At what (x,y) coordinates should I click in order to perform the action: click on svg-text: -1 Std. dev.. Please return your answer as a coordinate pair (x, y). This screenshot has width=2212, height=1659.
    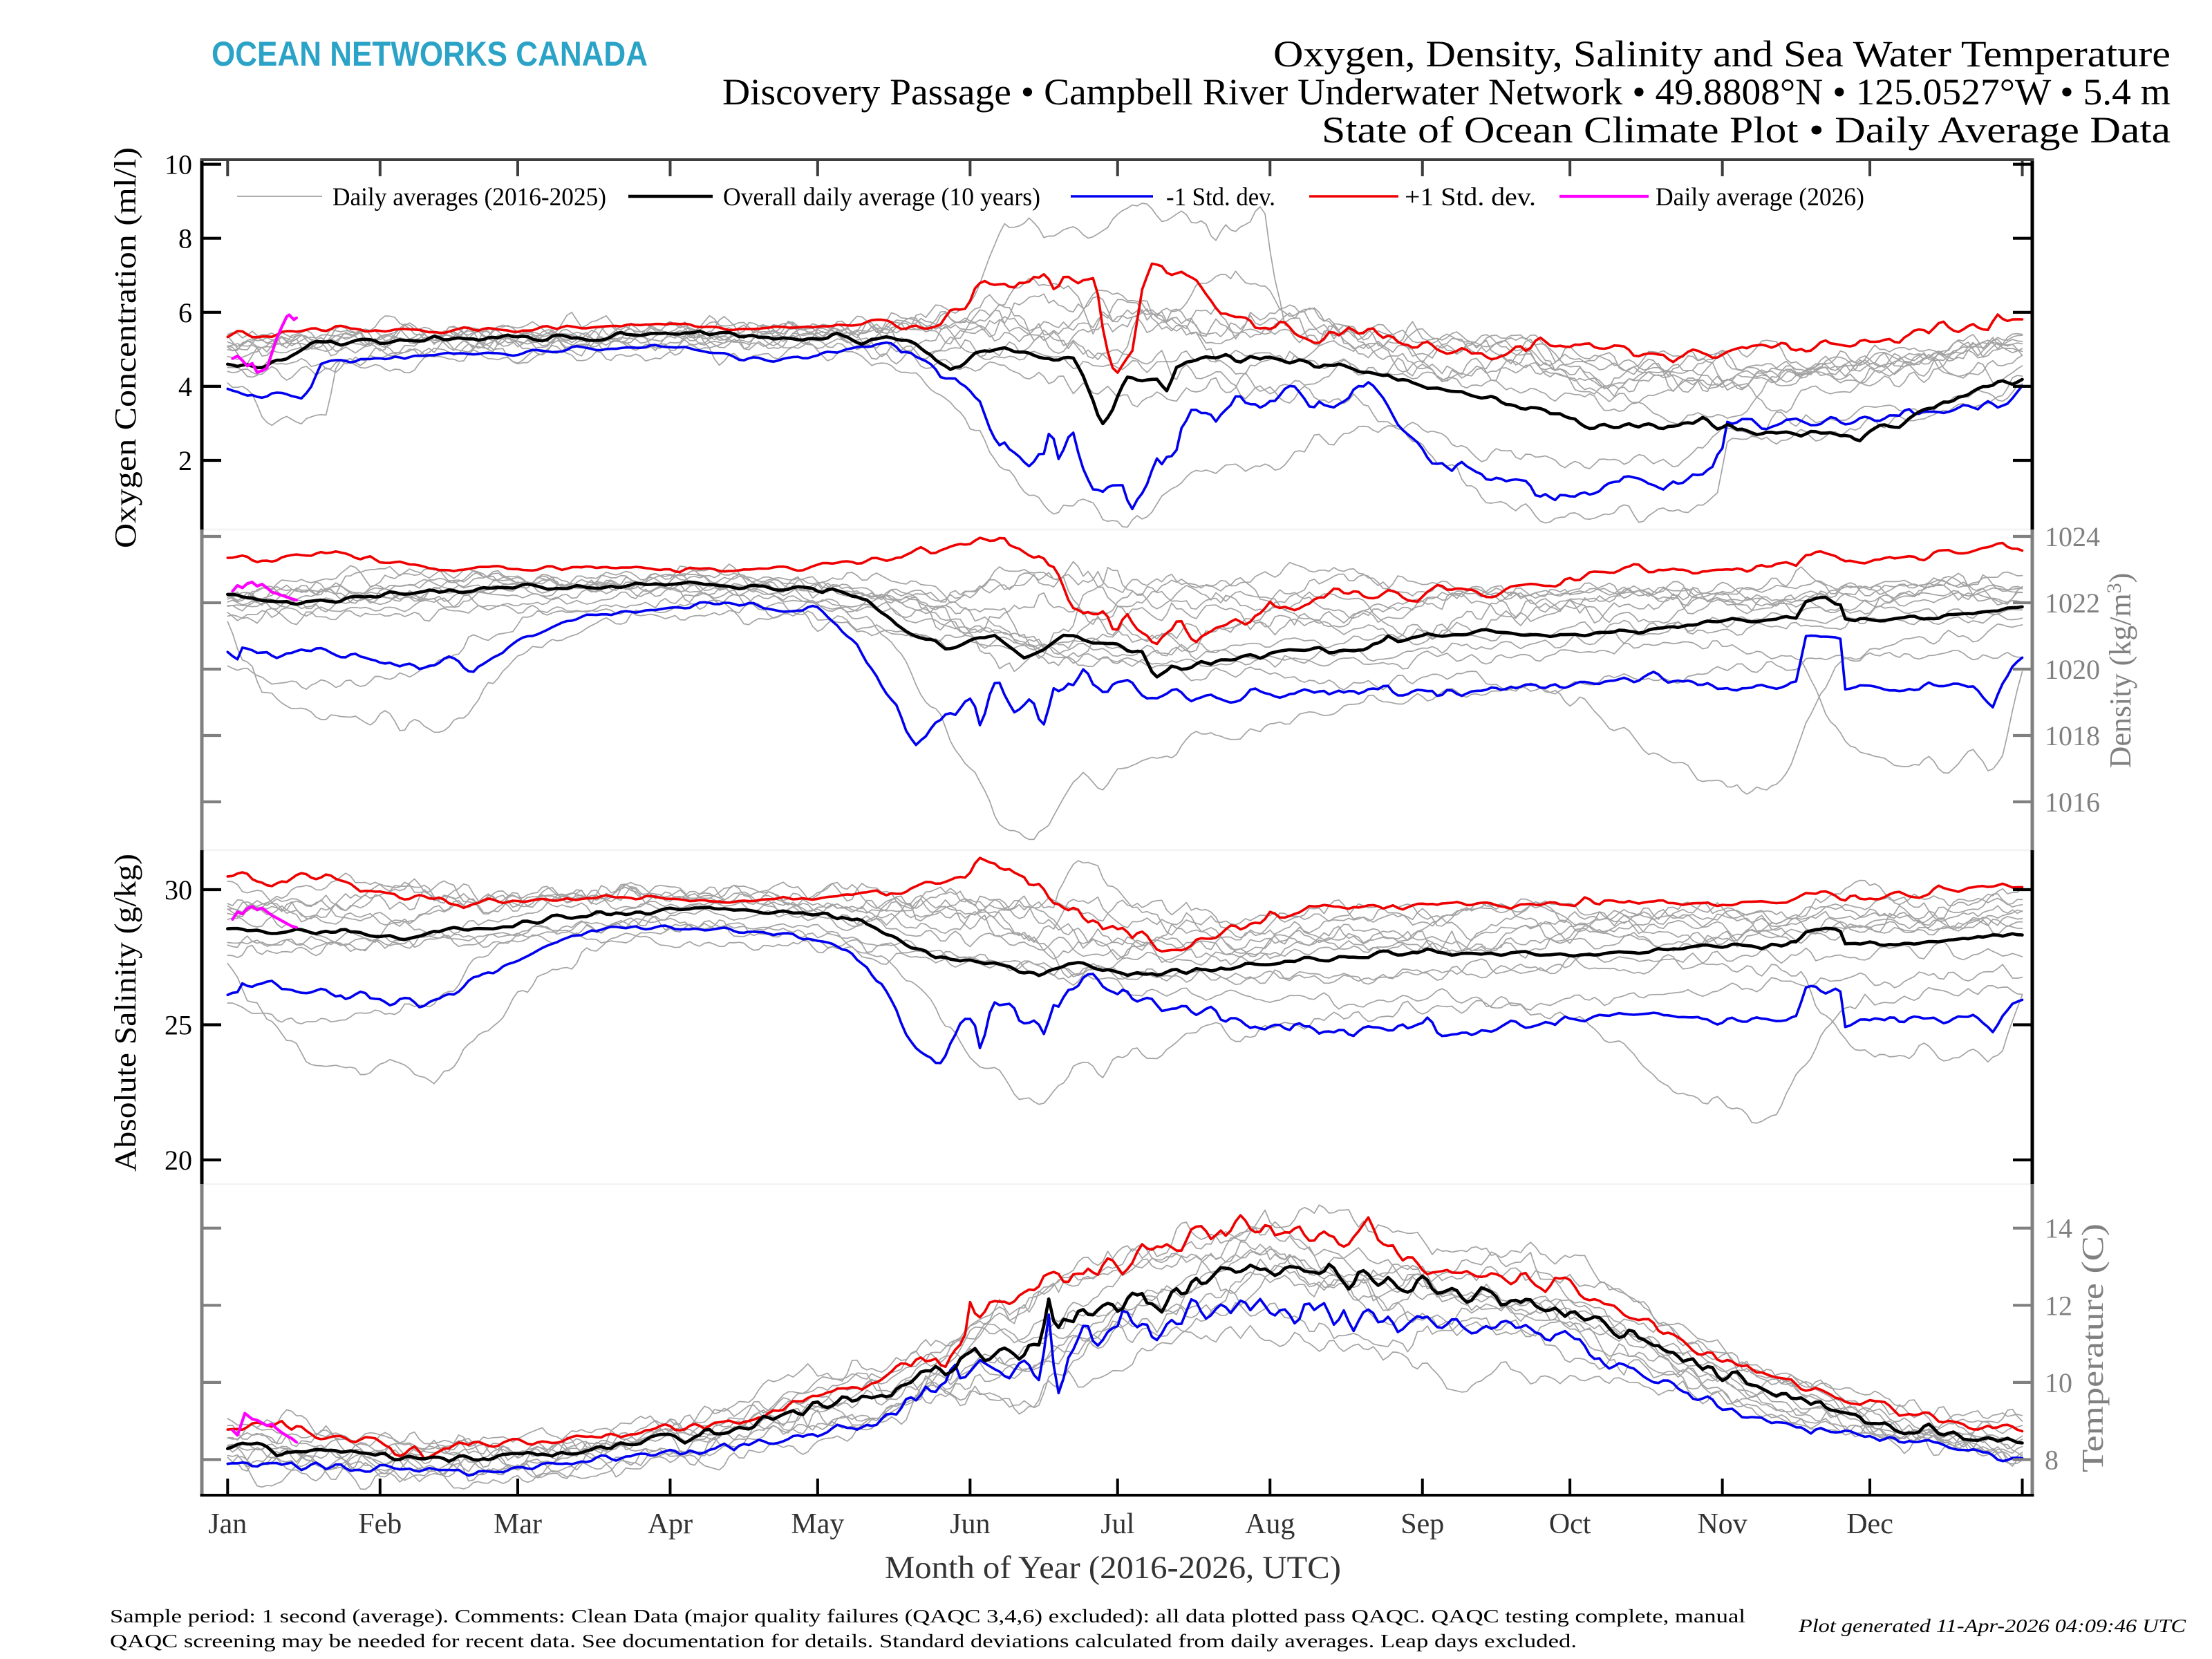
    Looking at the image, I should click on (1220, 198).